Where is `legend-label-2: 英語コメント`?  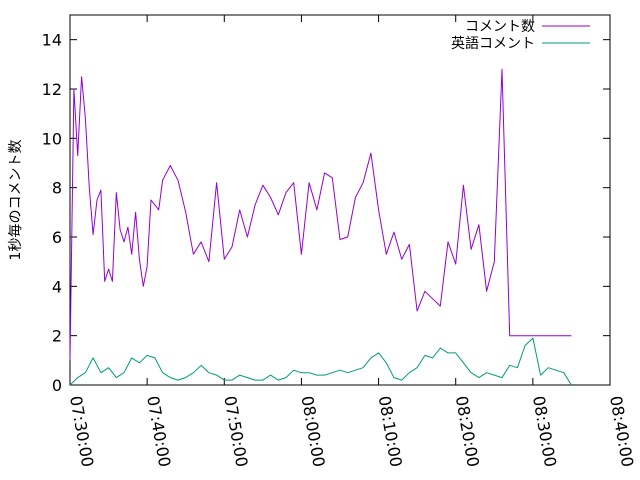
legend-label-2: 英語コメント is located at coordinates (493, 43).